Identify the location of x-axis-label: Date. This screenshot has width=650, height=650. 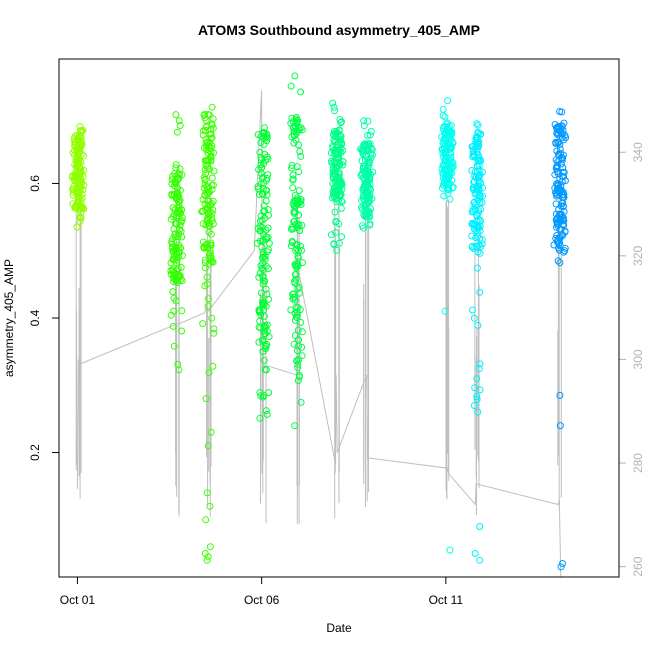
(339, 628).